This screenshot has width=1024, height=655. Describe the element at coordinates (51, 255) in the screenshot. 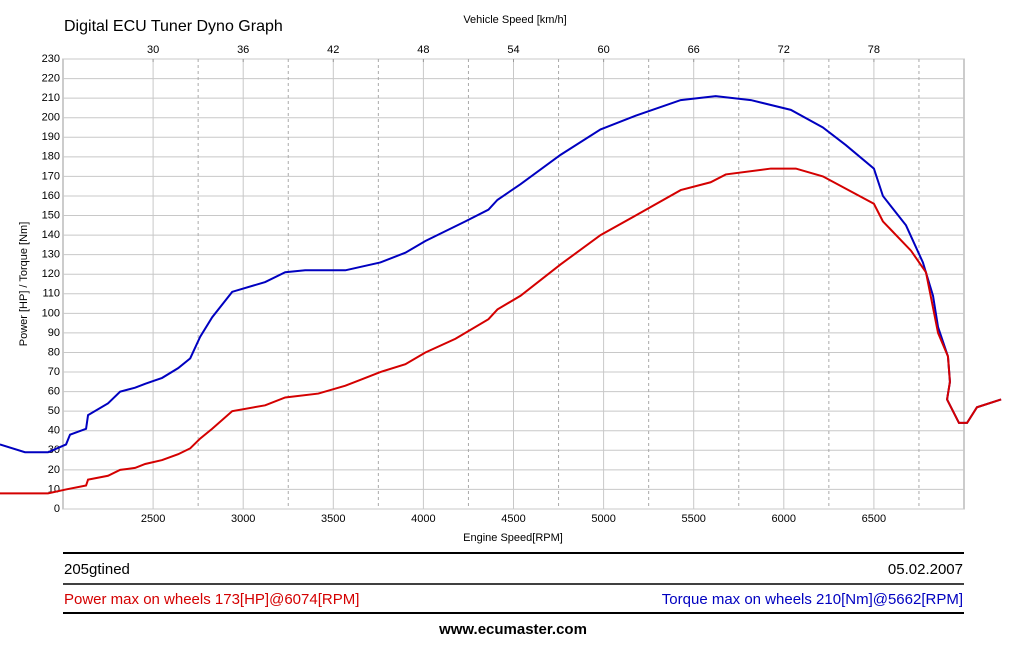

I see `y-tick-label: 130` at that location.